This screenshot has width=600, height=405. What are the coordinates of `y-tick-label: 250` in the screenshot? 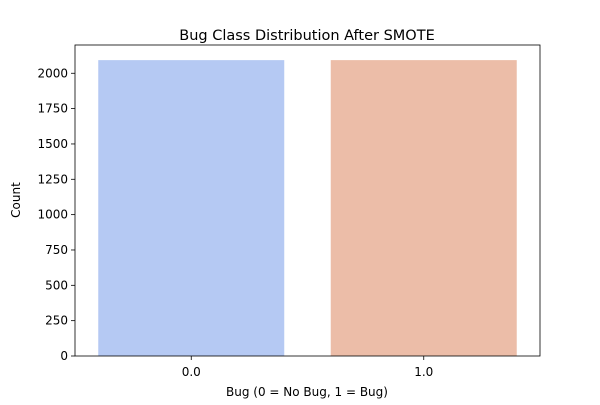 It's located at (56, 321).